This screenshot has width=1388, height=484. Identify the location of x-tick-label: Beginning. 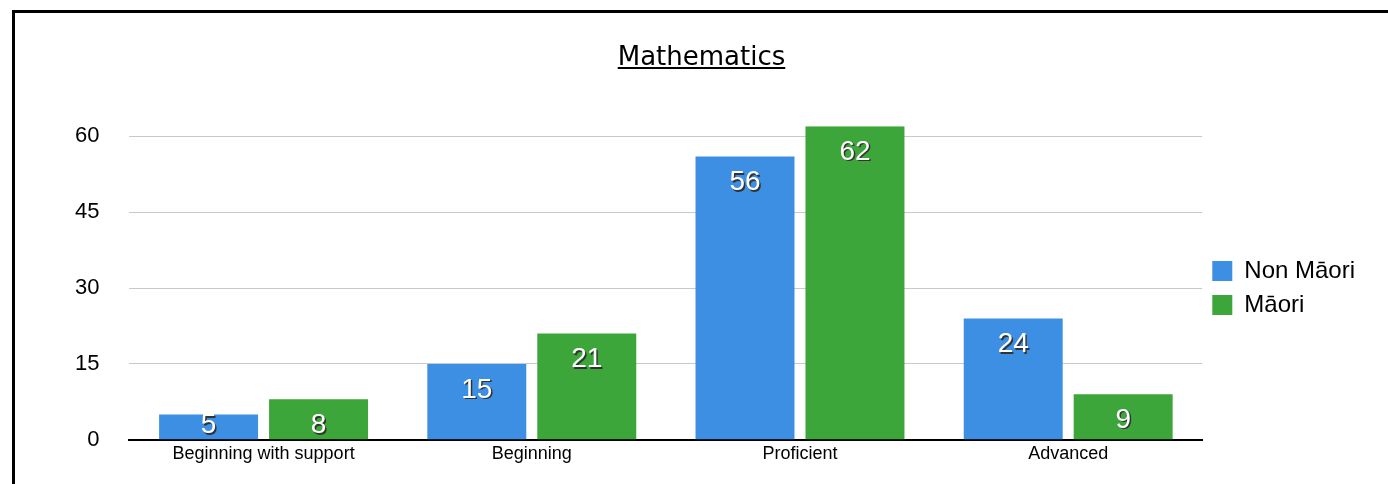
(531, 452).